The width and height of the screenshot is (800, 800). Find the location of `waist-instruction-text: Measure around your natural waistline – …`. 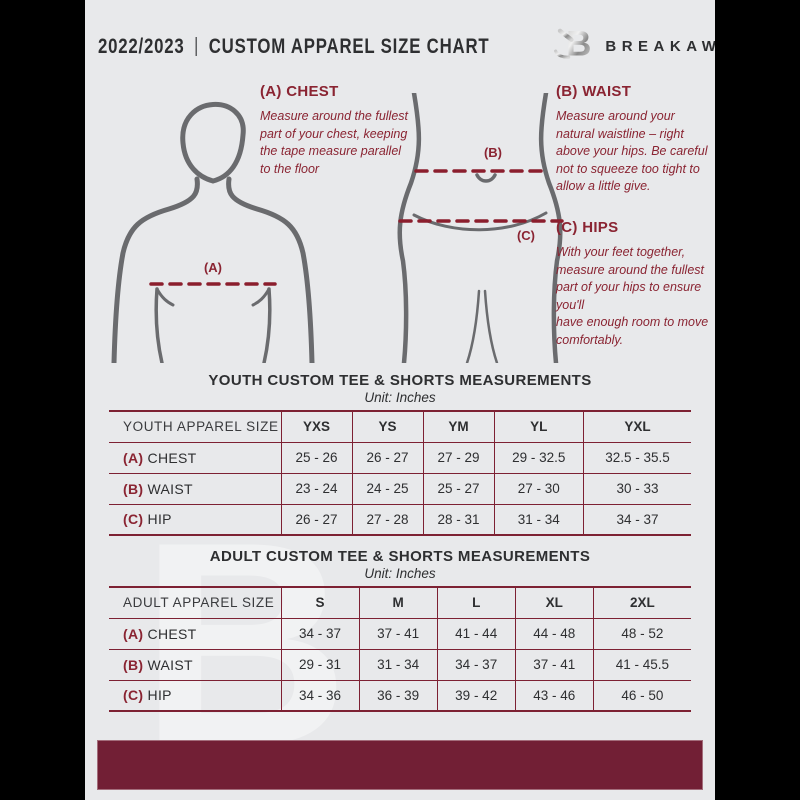

waist-instruction-text: Measure around your natural waistline – … is located at coordinates (632, 151).